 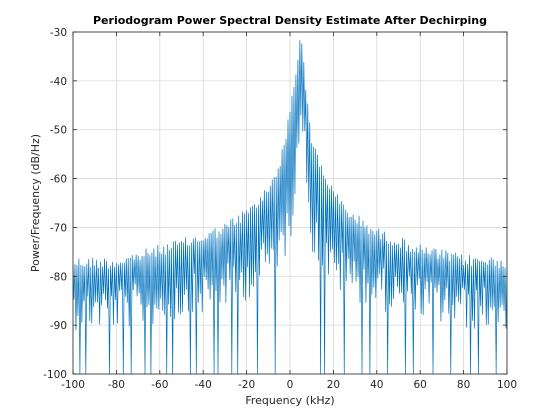 I want to click on y-tick-label: -50, so click(x=58, y=131).